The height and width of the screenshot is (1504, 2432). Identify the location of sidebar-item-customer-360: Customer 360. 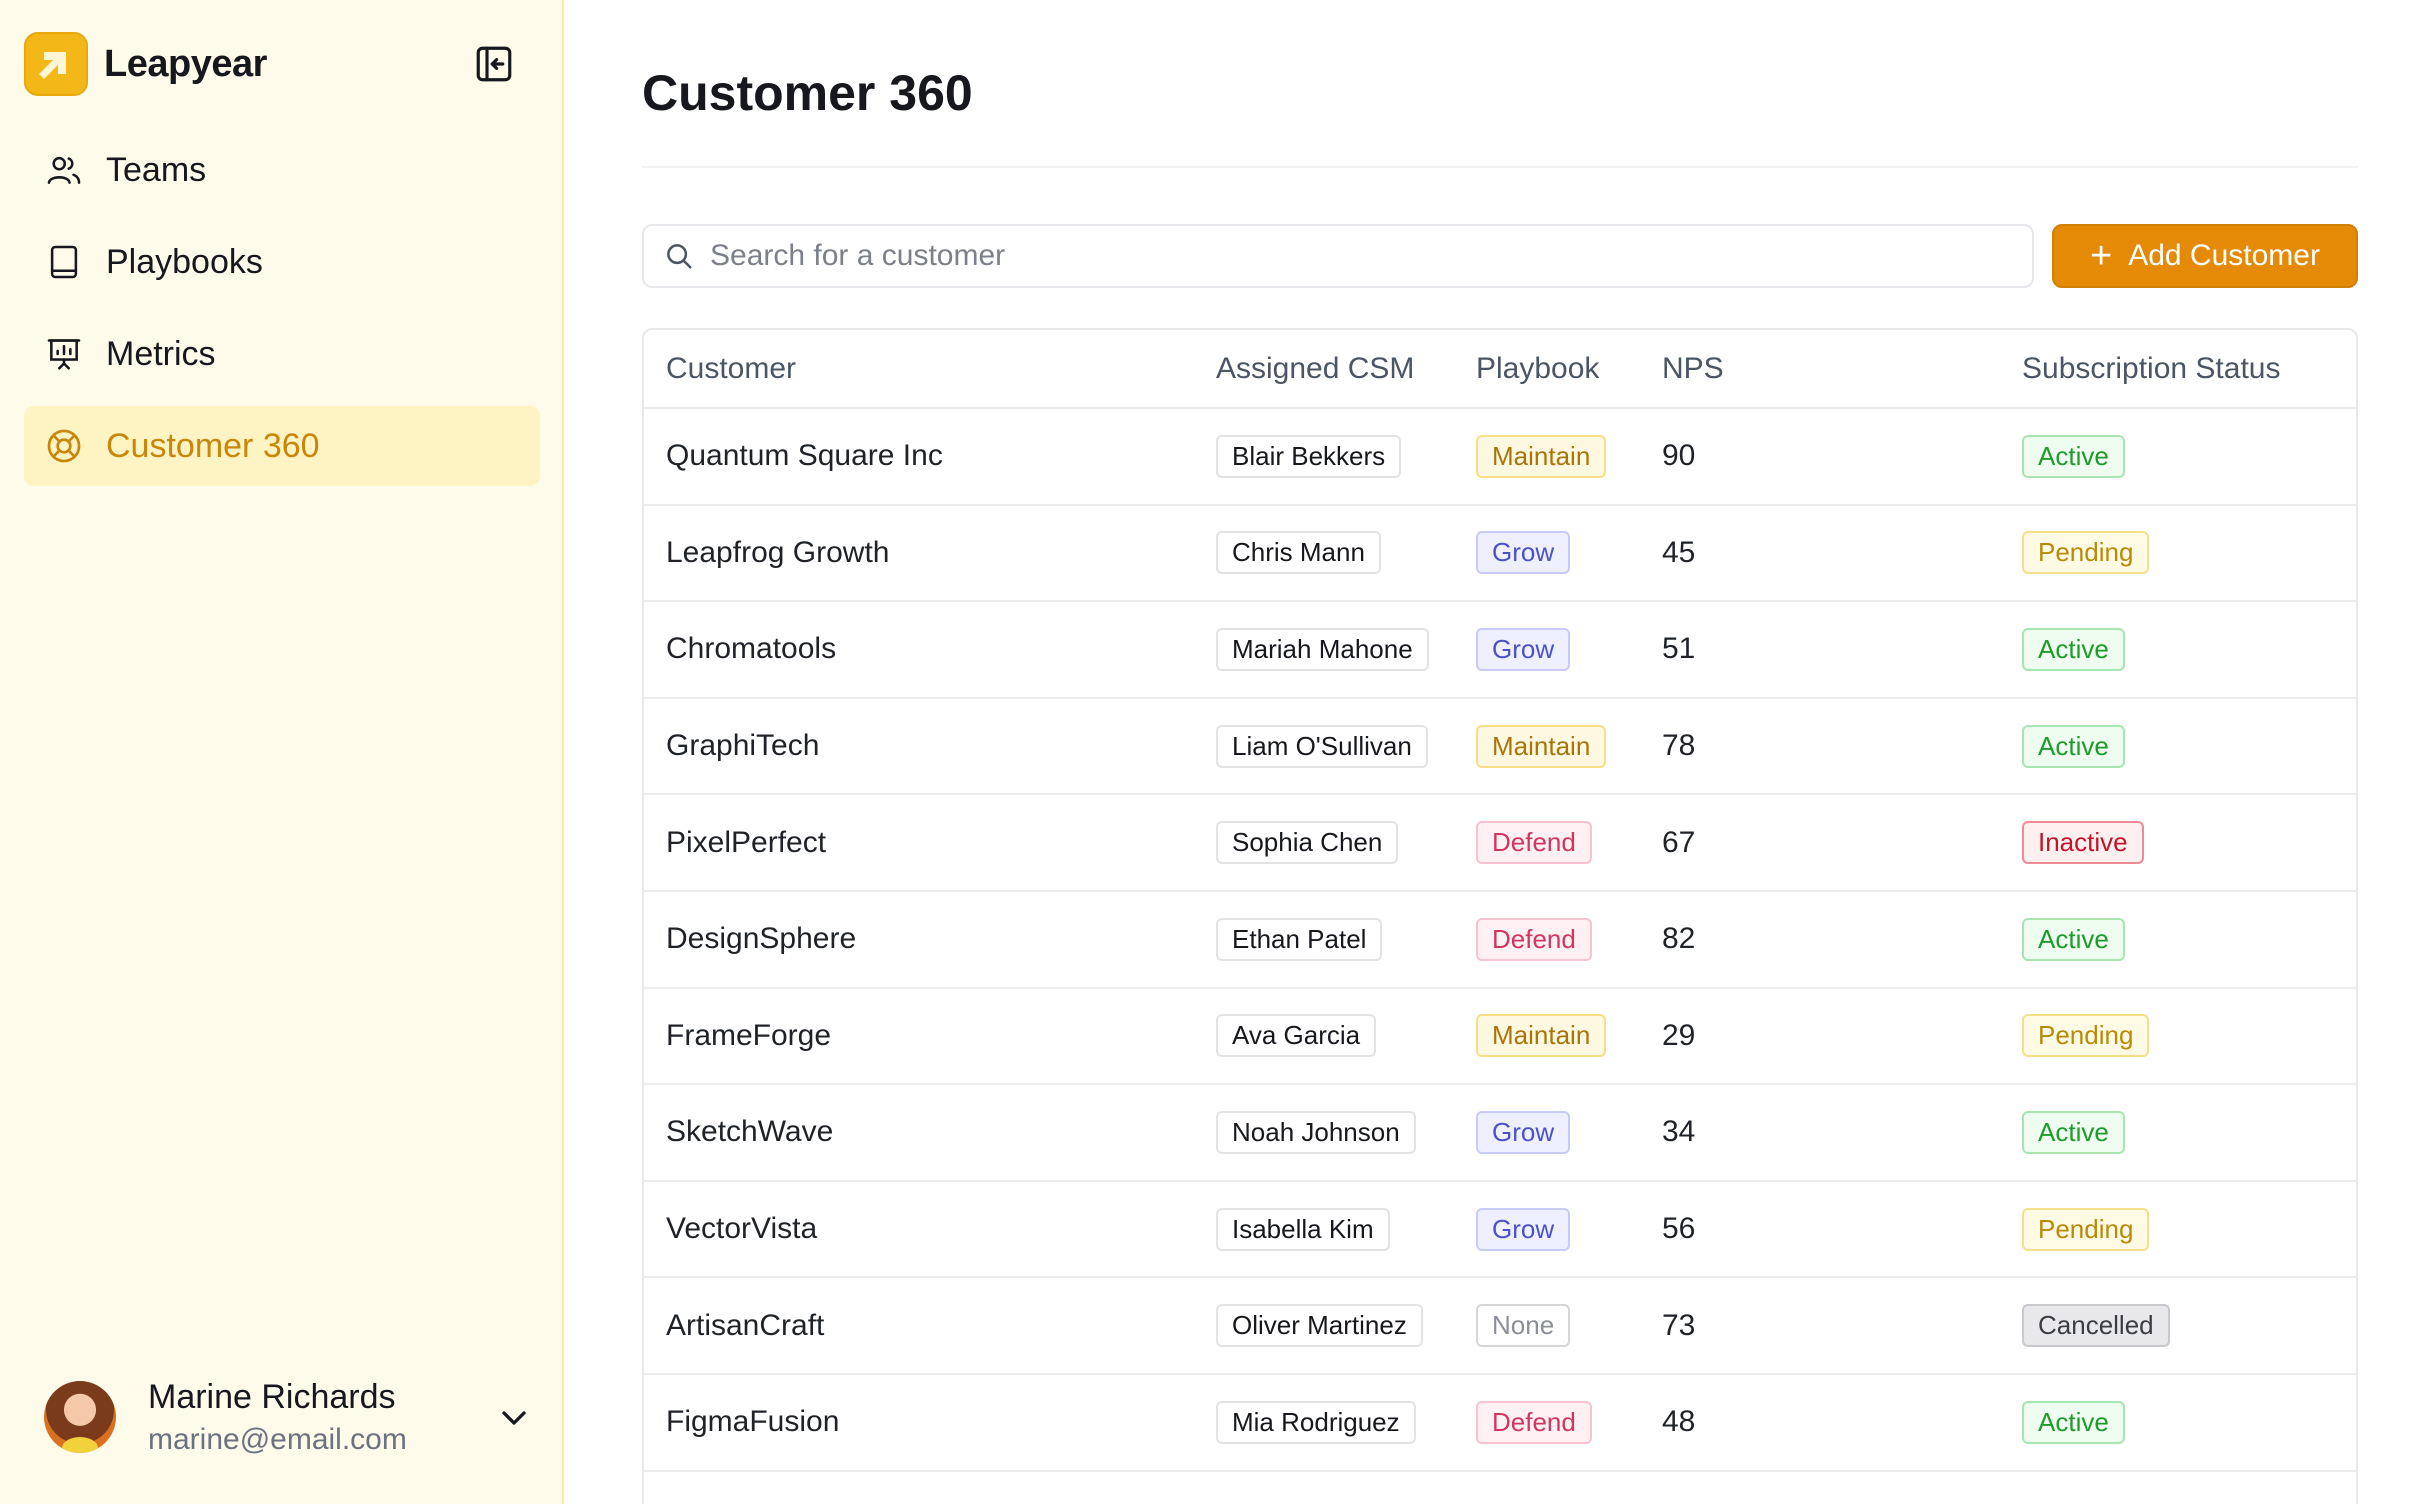
(282, 446).